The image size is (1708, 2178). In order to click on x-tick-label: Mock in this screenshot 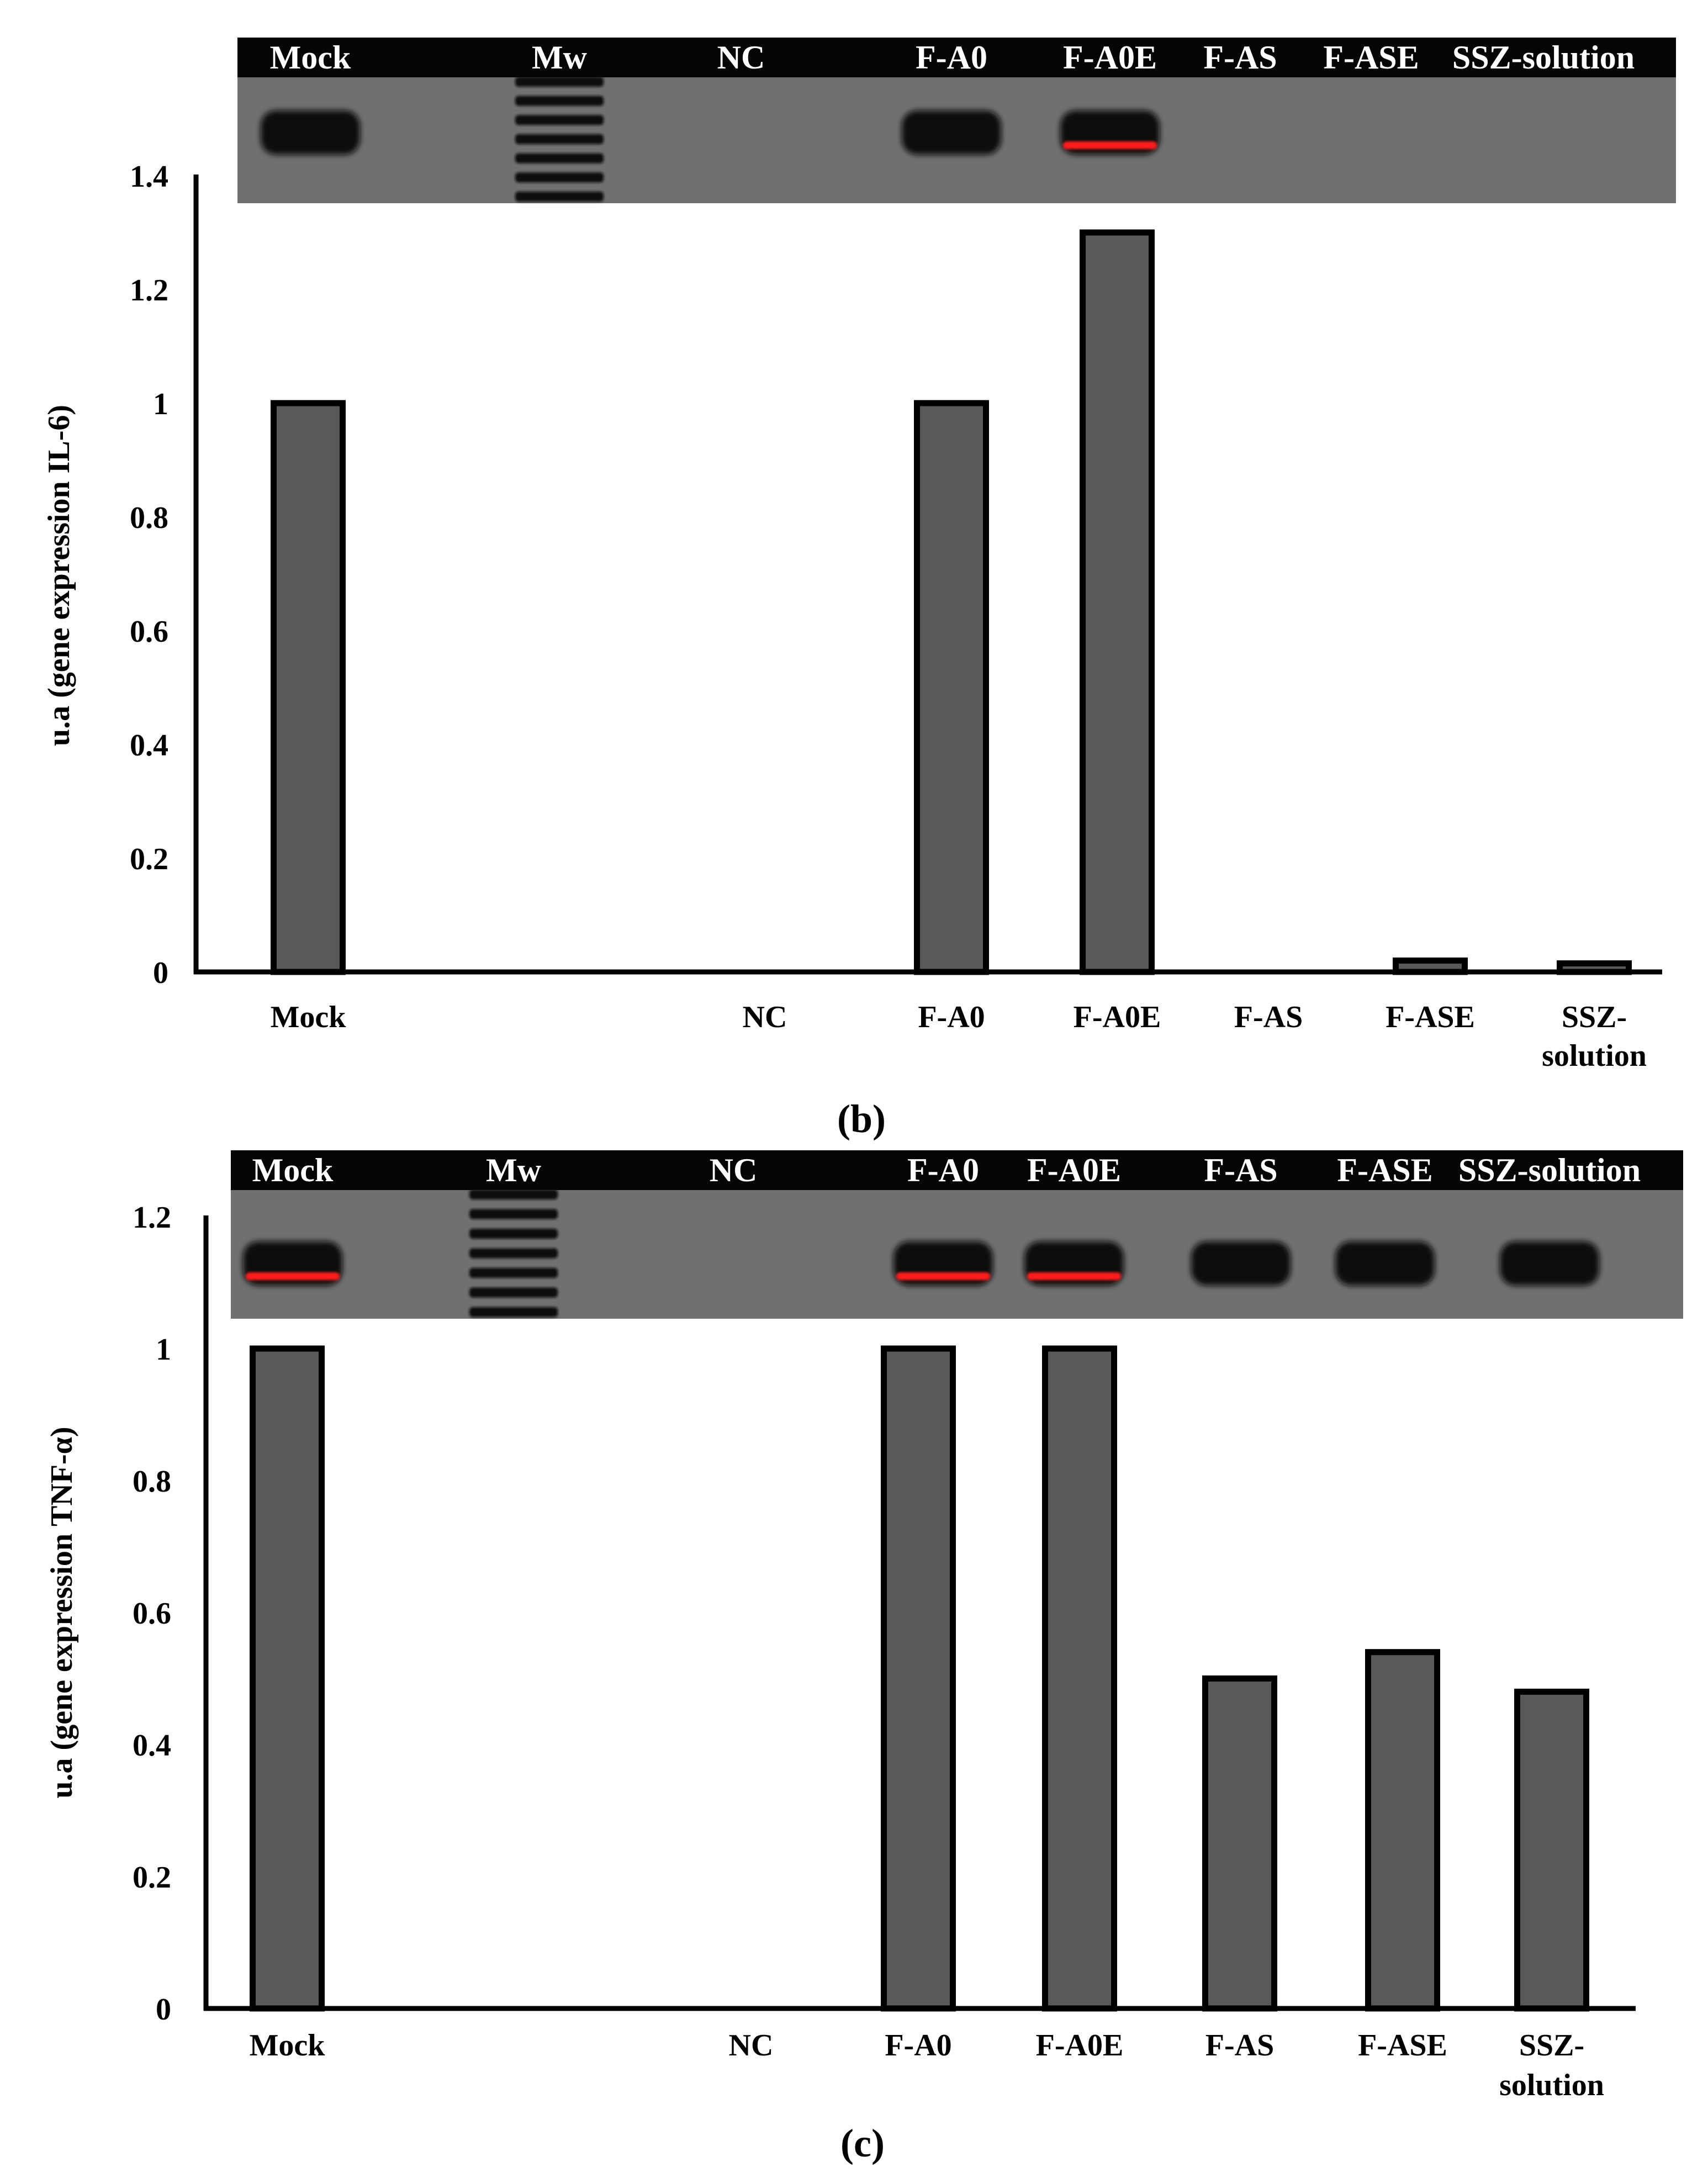, I will do `click(309, 1017)`.